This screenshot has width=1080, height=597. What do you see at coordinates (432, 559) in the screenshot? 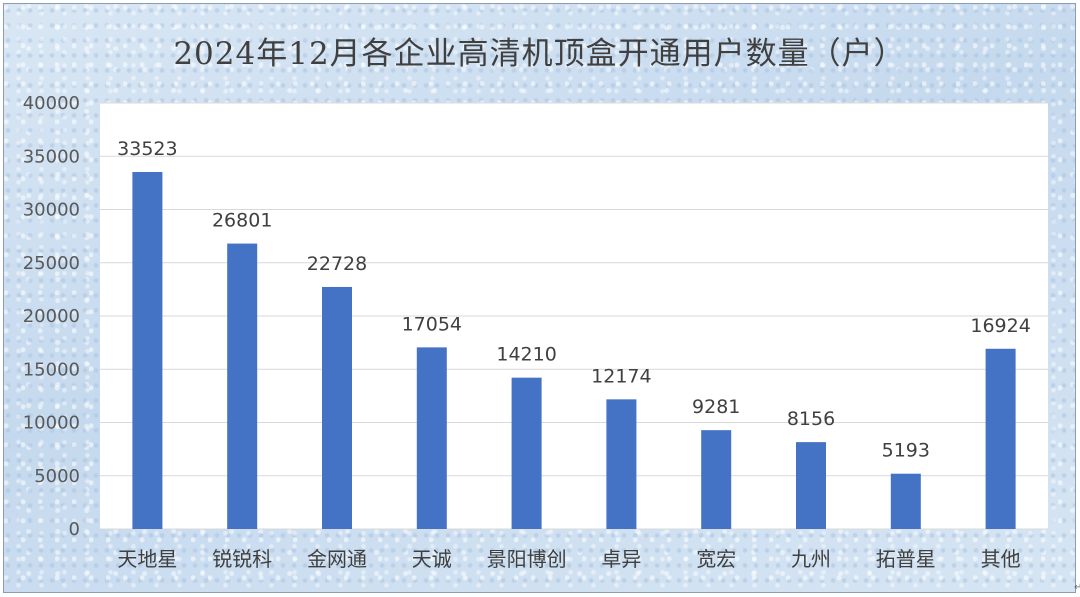
I see `x-category-label: 天诚` at bounding box center [432, 559].